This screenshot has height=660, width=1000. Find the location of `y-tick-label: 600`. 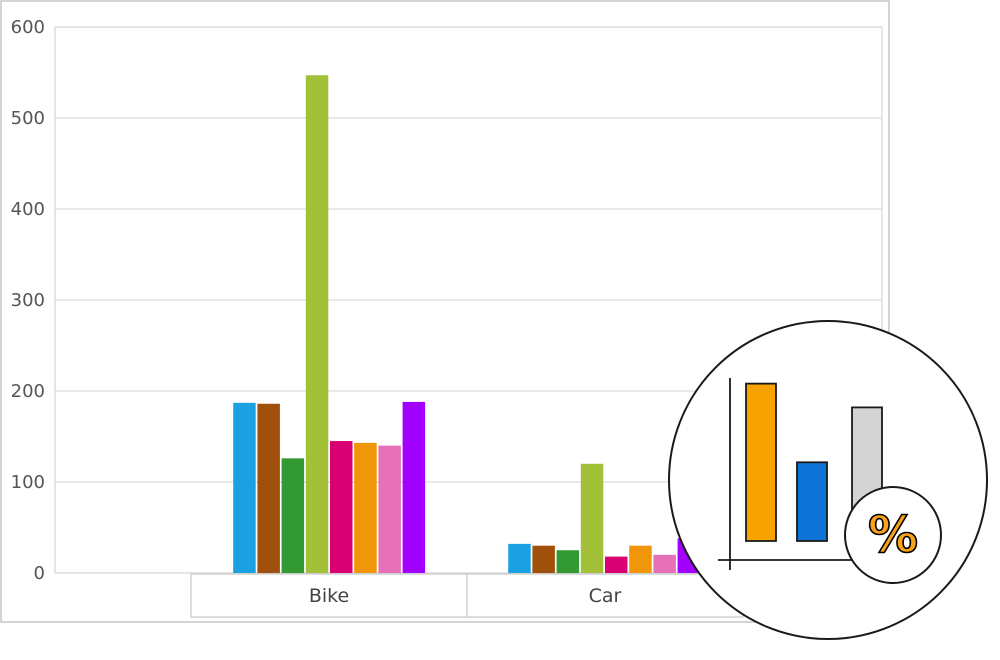

y-tick-label: 600 is located at coordinates (28, 27).